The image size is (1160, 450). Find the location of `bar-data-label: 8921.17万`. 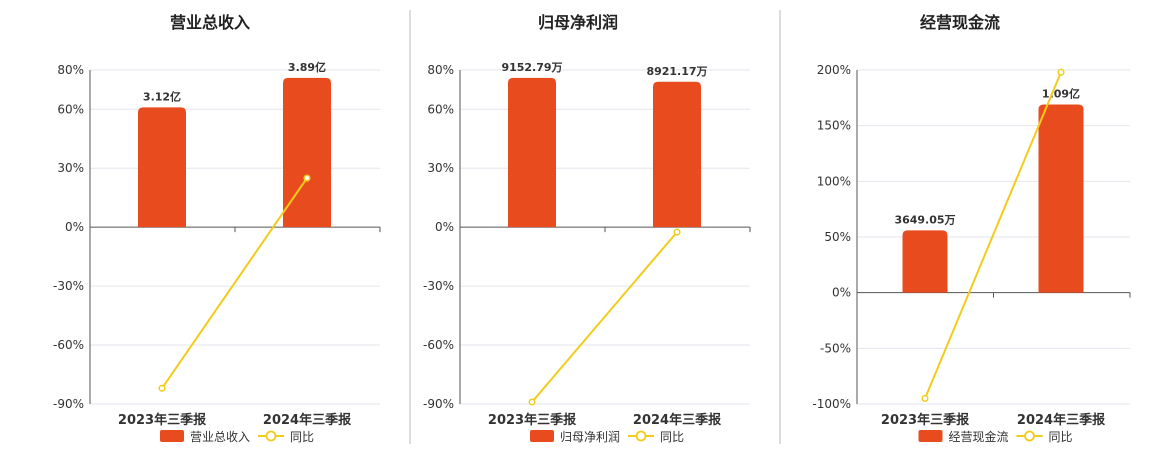

bar-data-label: 8921.17万 is located at coordinates (676, 71).